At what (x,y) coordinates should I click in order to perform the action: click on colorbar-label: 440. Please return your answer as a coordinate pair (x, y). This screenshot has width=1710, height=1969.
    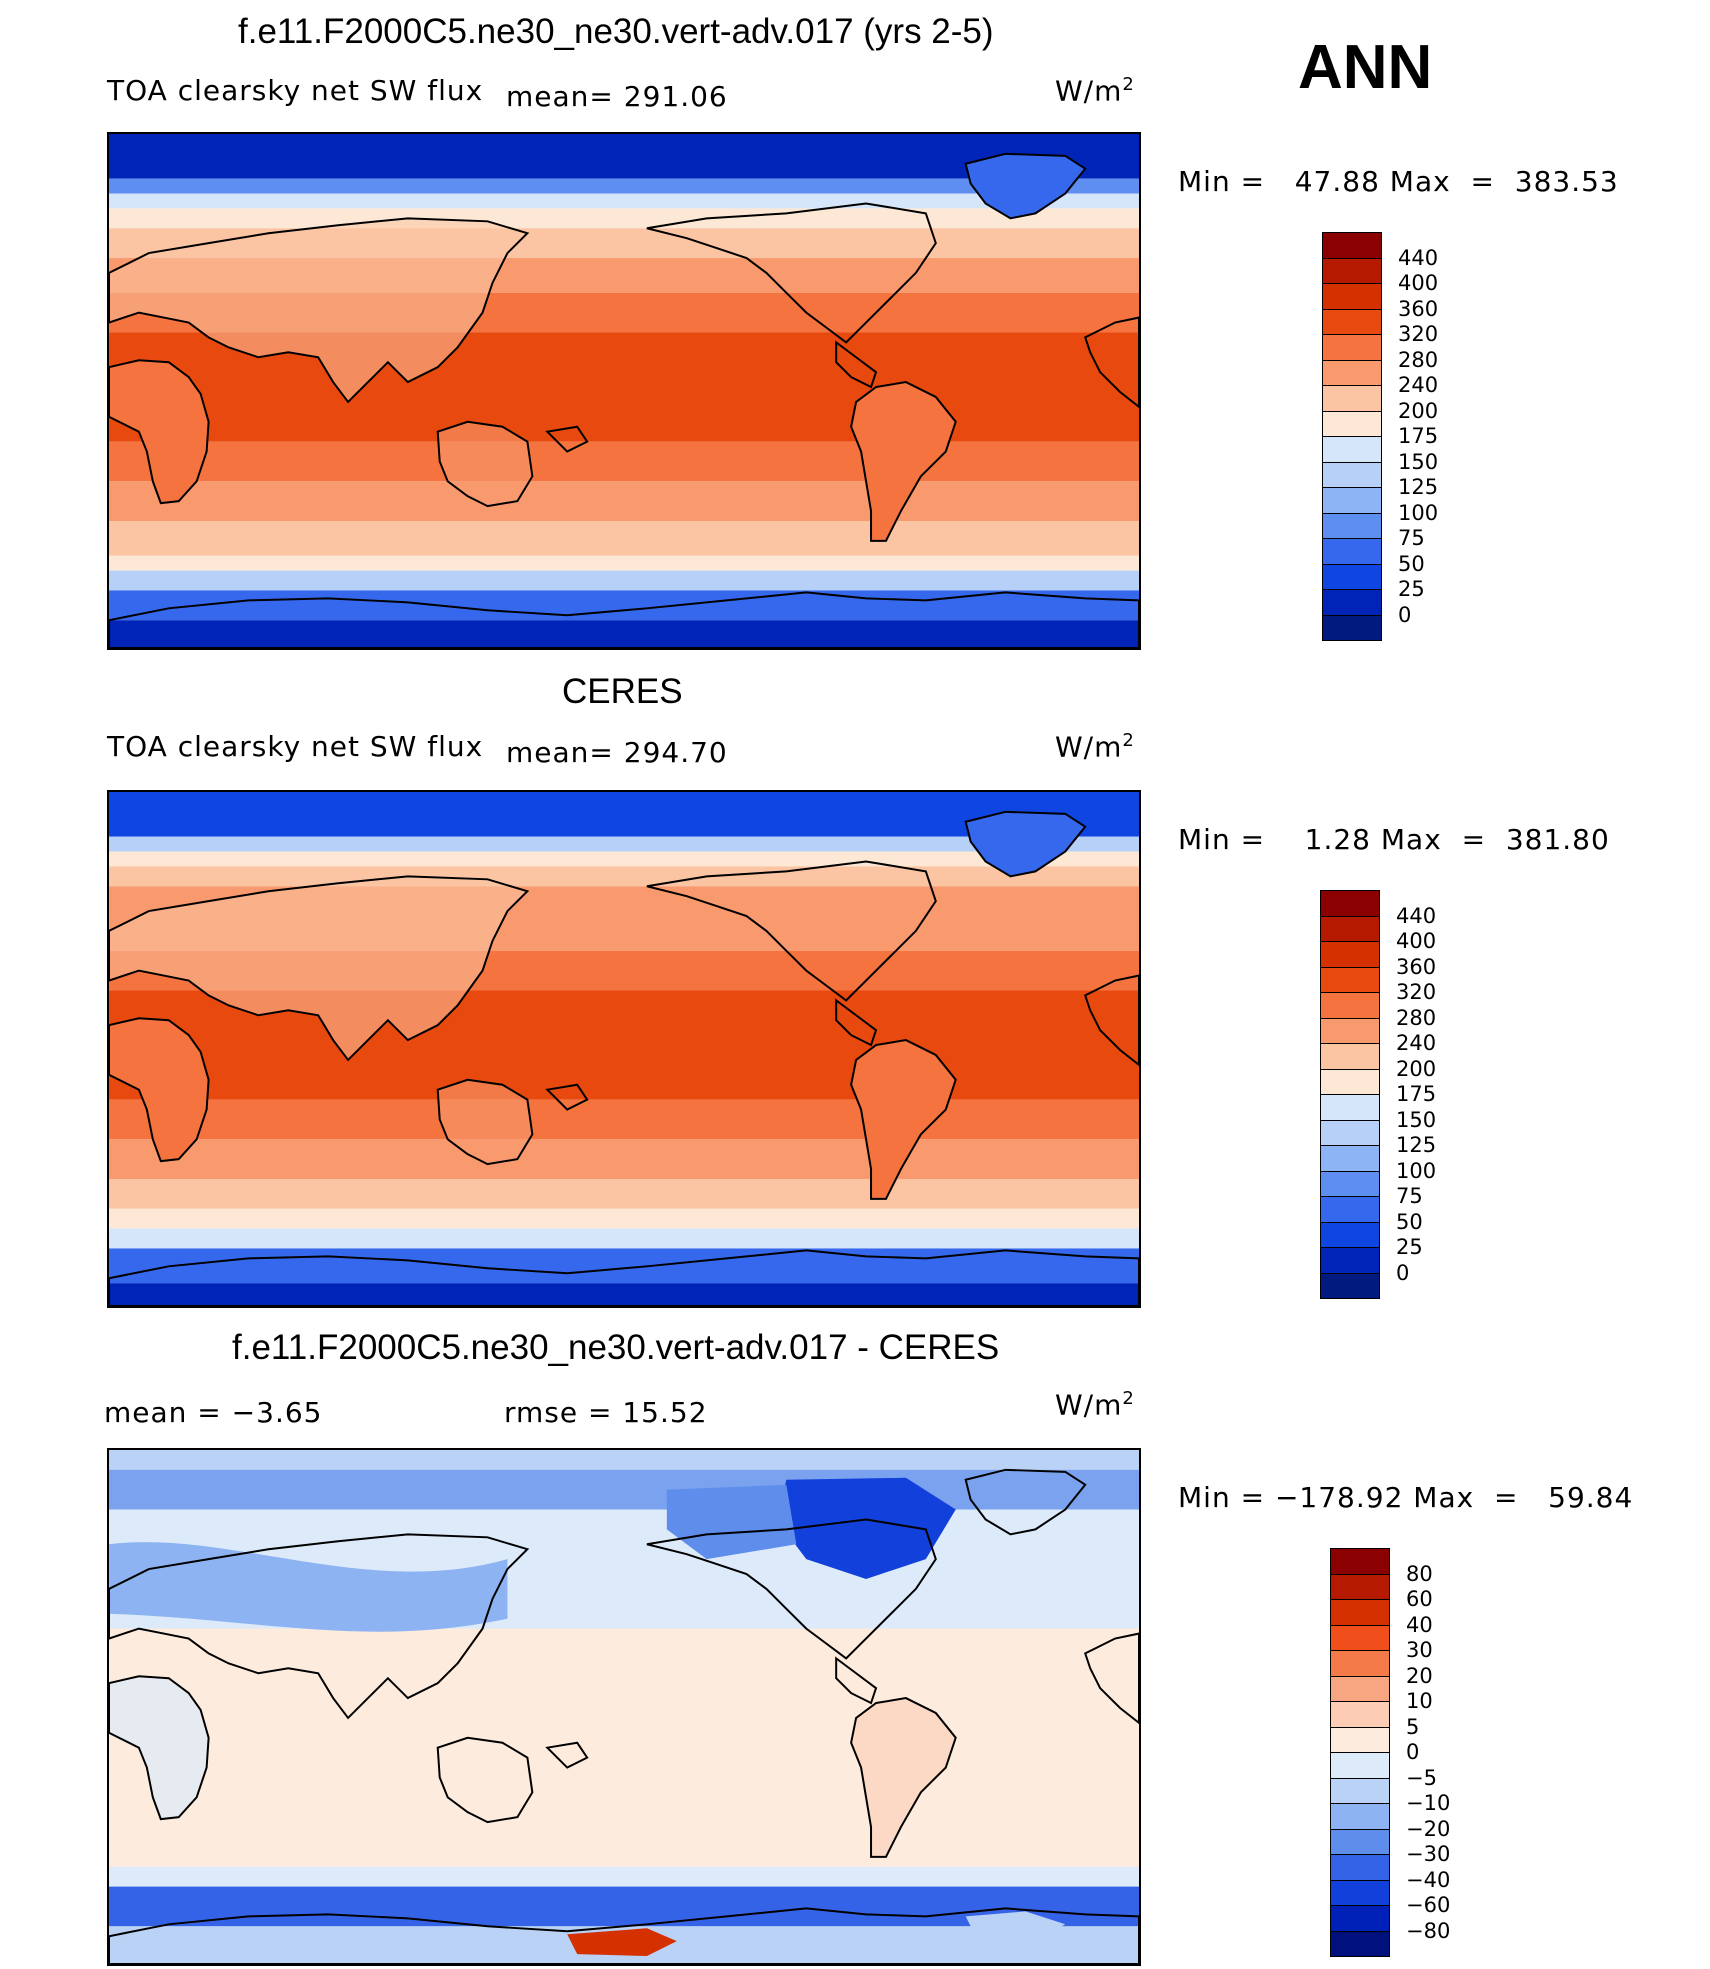
    Looking at the image, I should click on (1418, 257).